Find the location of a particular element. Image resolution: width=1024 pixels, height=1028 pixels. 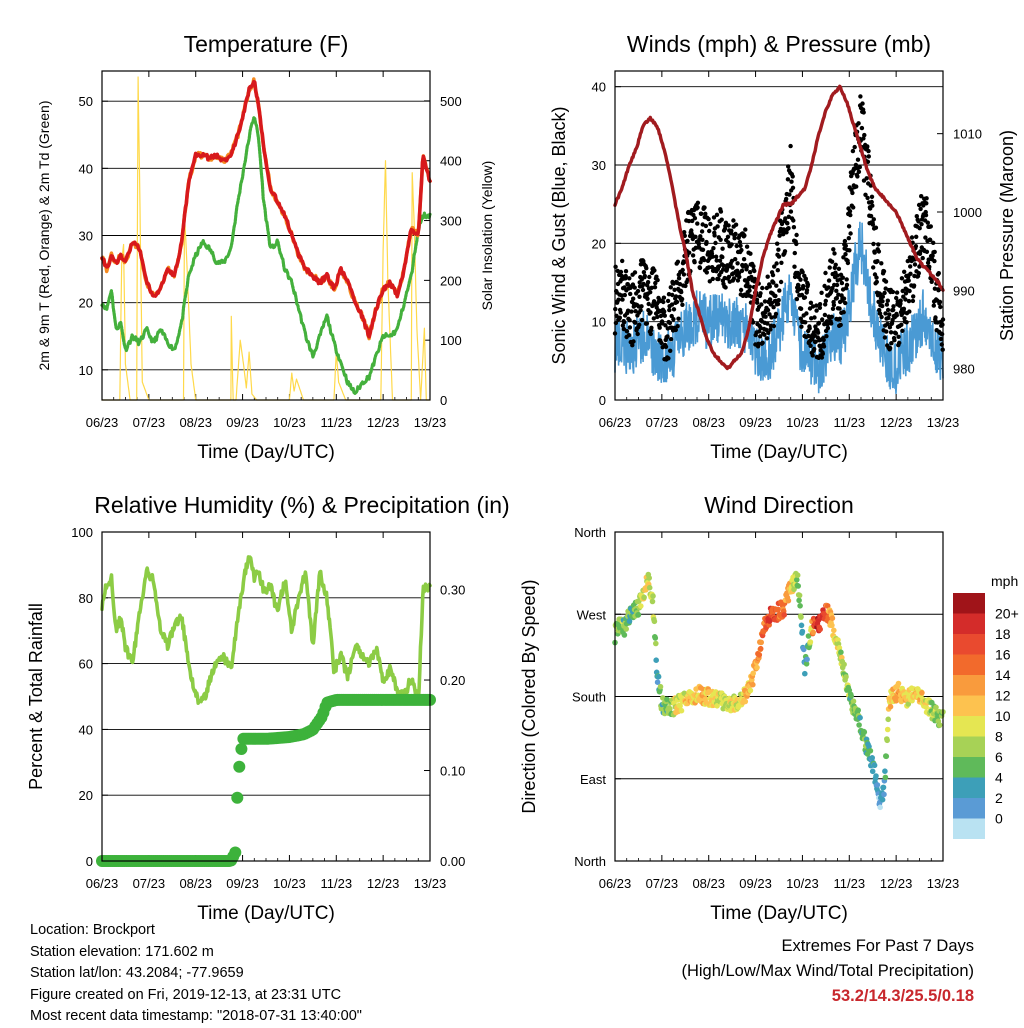

precip-point is located at coordinates (239, 766).